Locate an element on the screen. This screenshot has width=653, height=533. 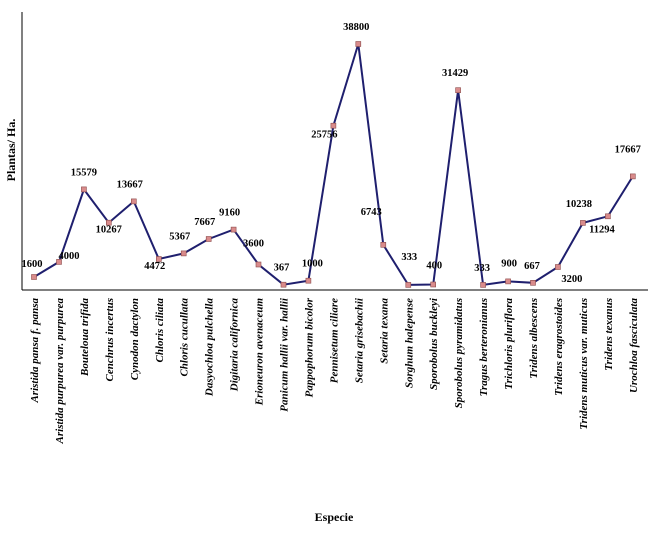
data-label: 15579 is located at coordinates (84, 172).